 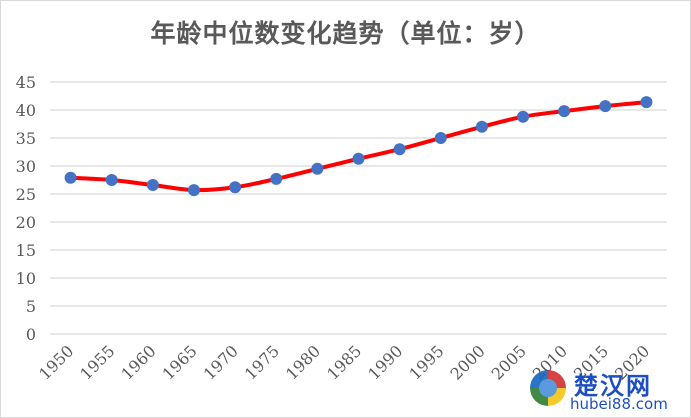 What do you see at coordinates (31, 334) in the screenshot?
I see `y-tick-label: 0` at bounding box center [31, 334].